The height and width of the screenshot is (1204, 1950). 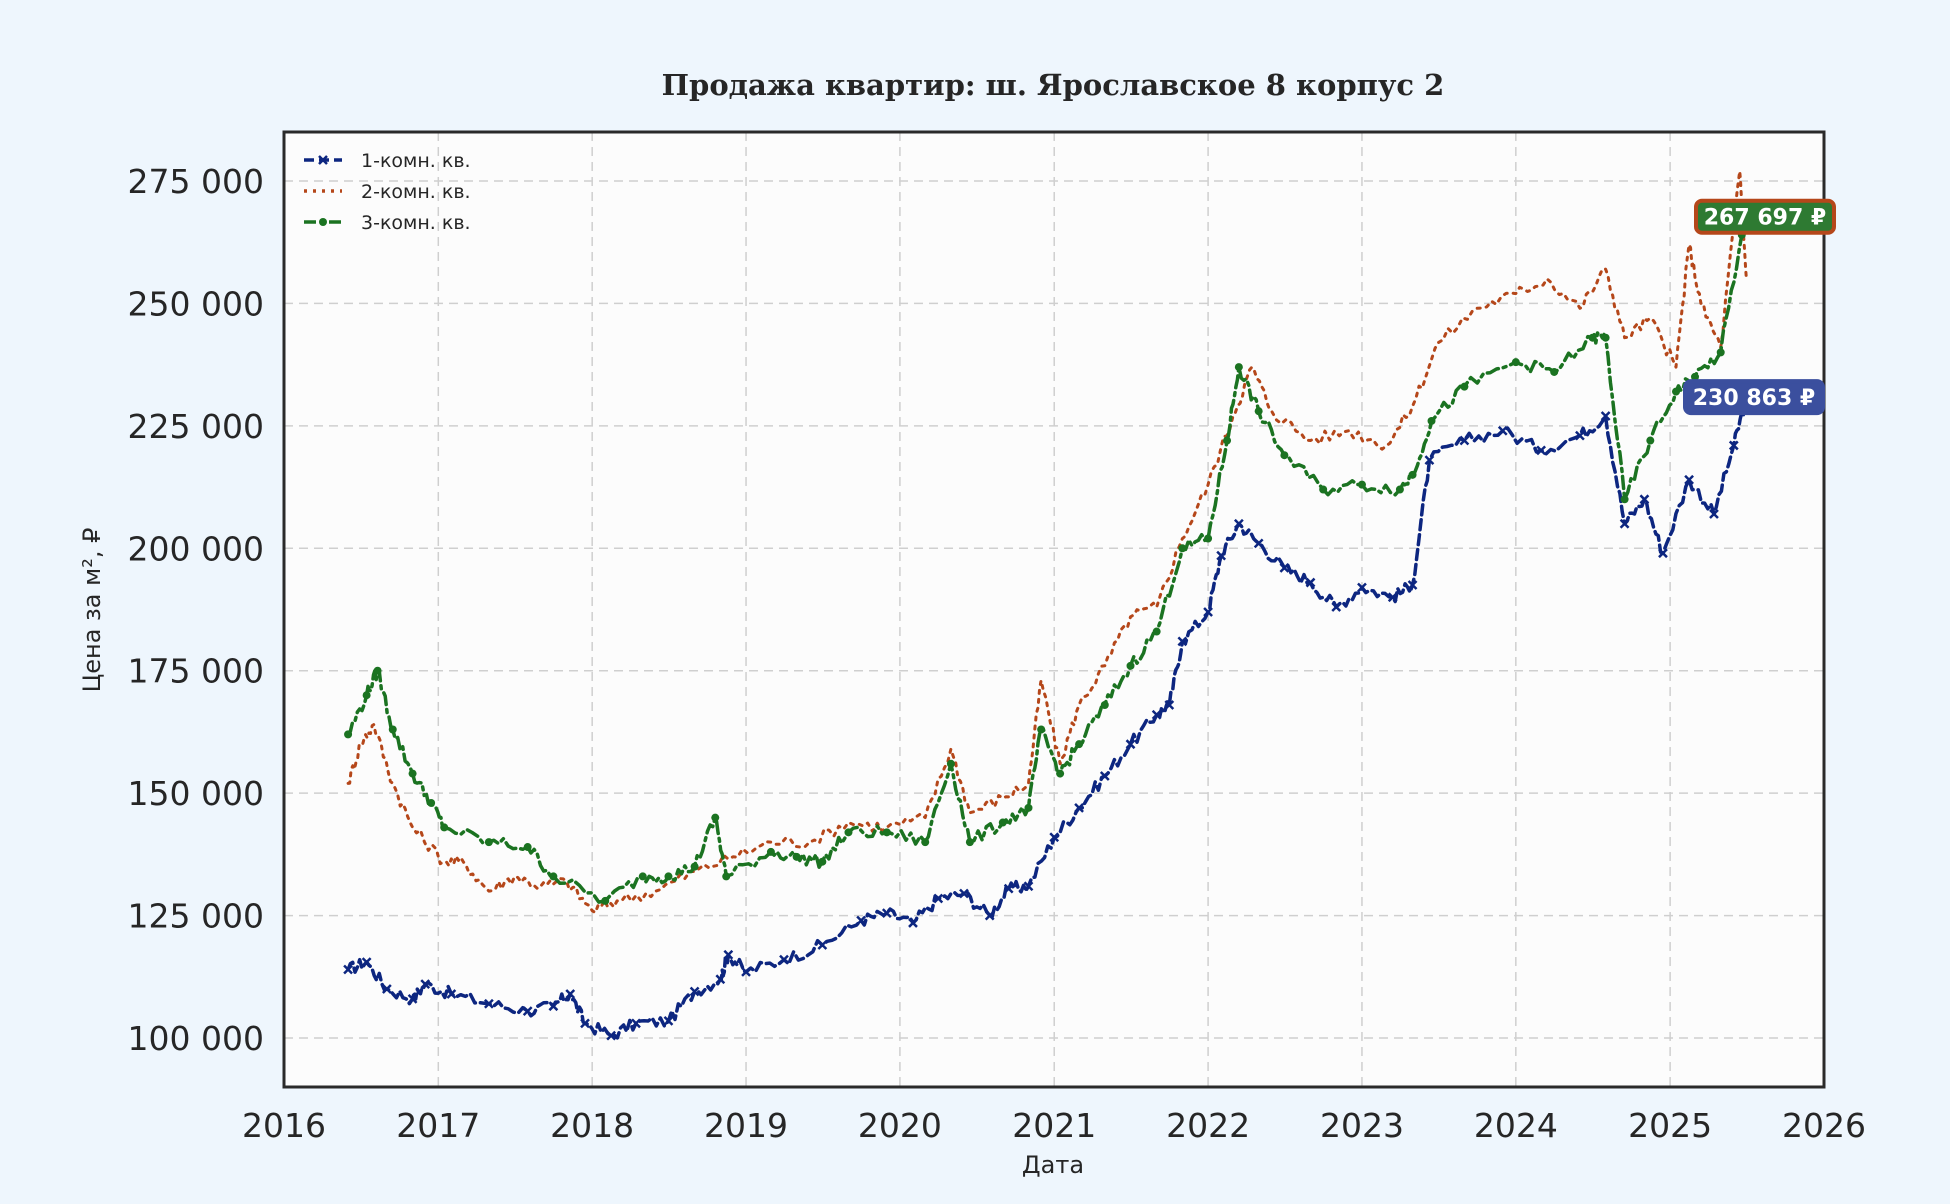 I want to click on value-badge: 267 697 ₽, so click(x=1765, y=216).